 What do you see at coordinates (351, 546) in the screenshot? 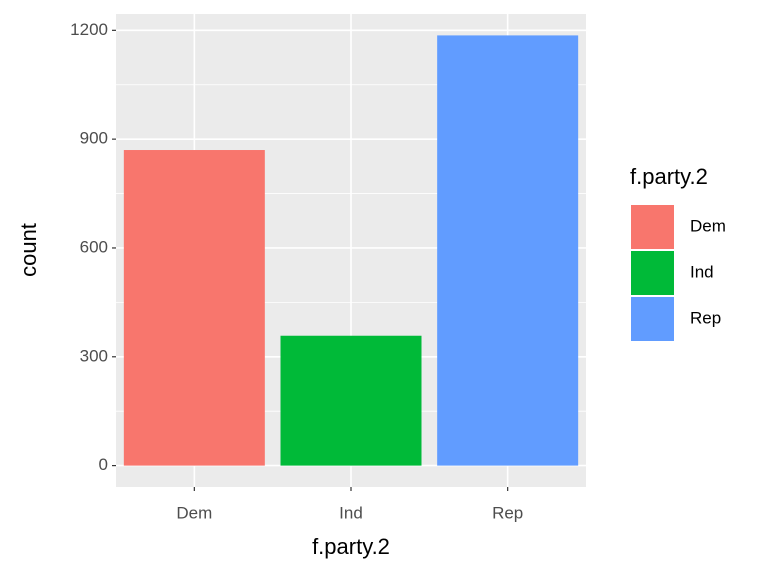
I see `x-axis-title: f.party.2` at bounding box center [351, 546].